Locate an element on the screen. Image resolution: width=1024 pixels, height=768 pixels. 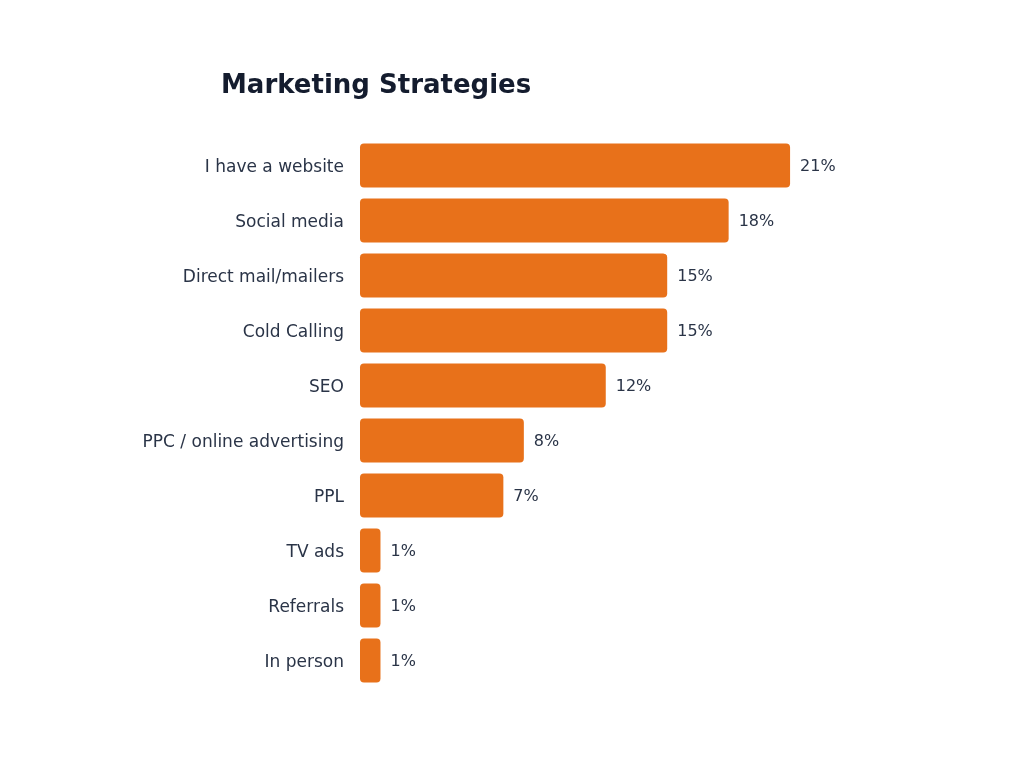
y-tick-label: PPC / online advertising is located at coordinates (243, 440).